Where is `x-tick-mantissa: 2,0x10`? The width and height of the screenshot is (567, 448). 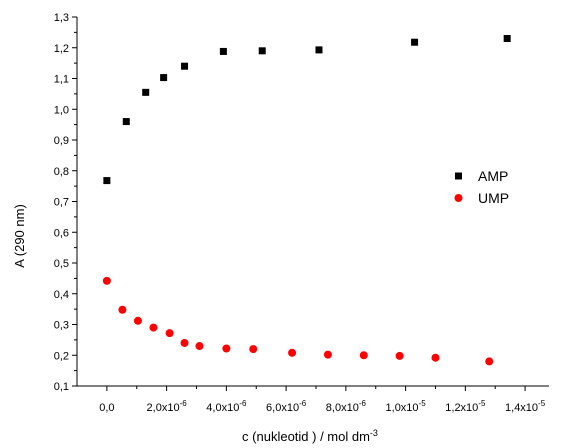
x-tick-mantissa: 2,0x10 is located at coordinates (163, 408).